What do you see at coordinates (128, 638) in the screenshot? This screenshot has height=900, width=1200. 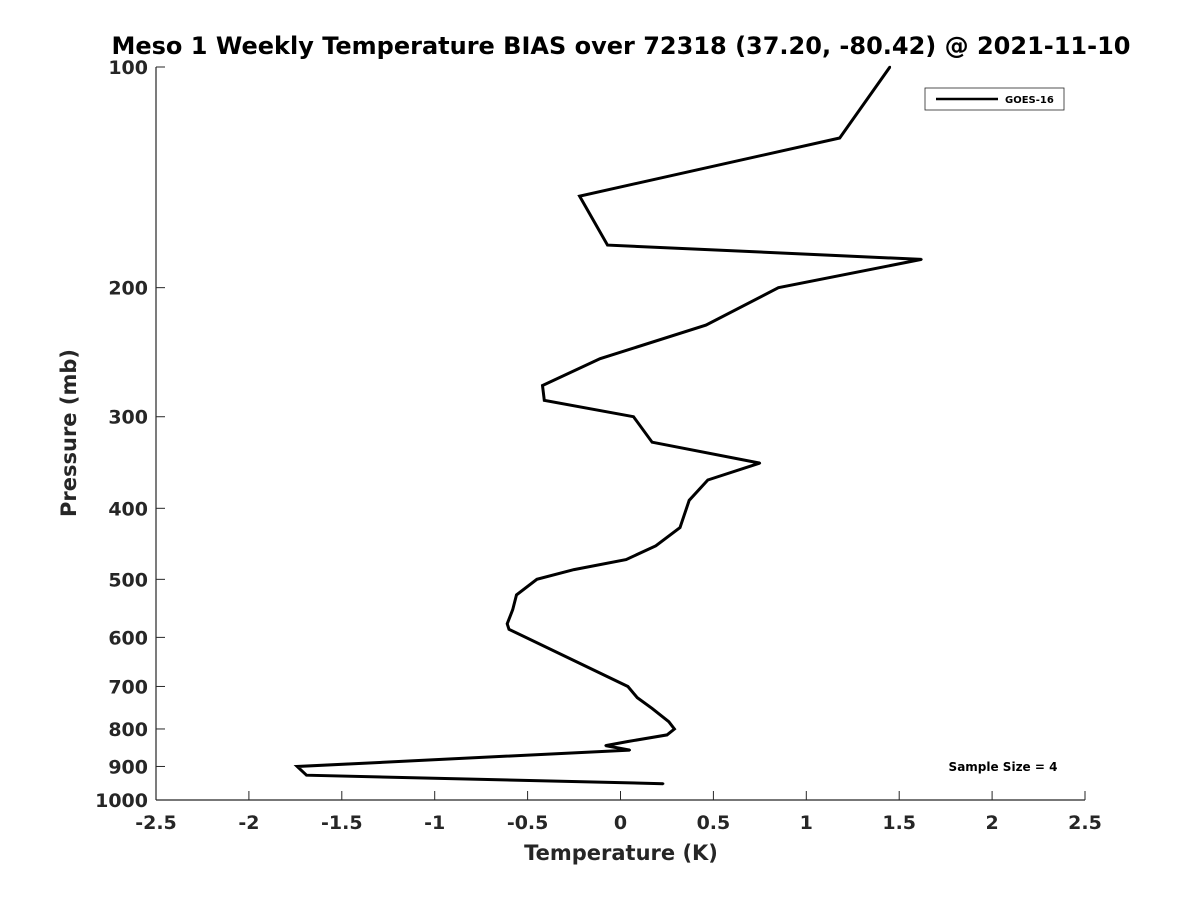 I see `y-tick-label: 600` at bounding box center [128, 638].